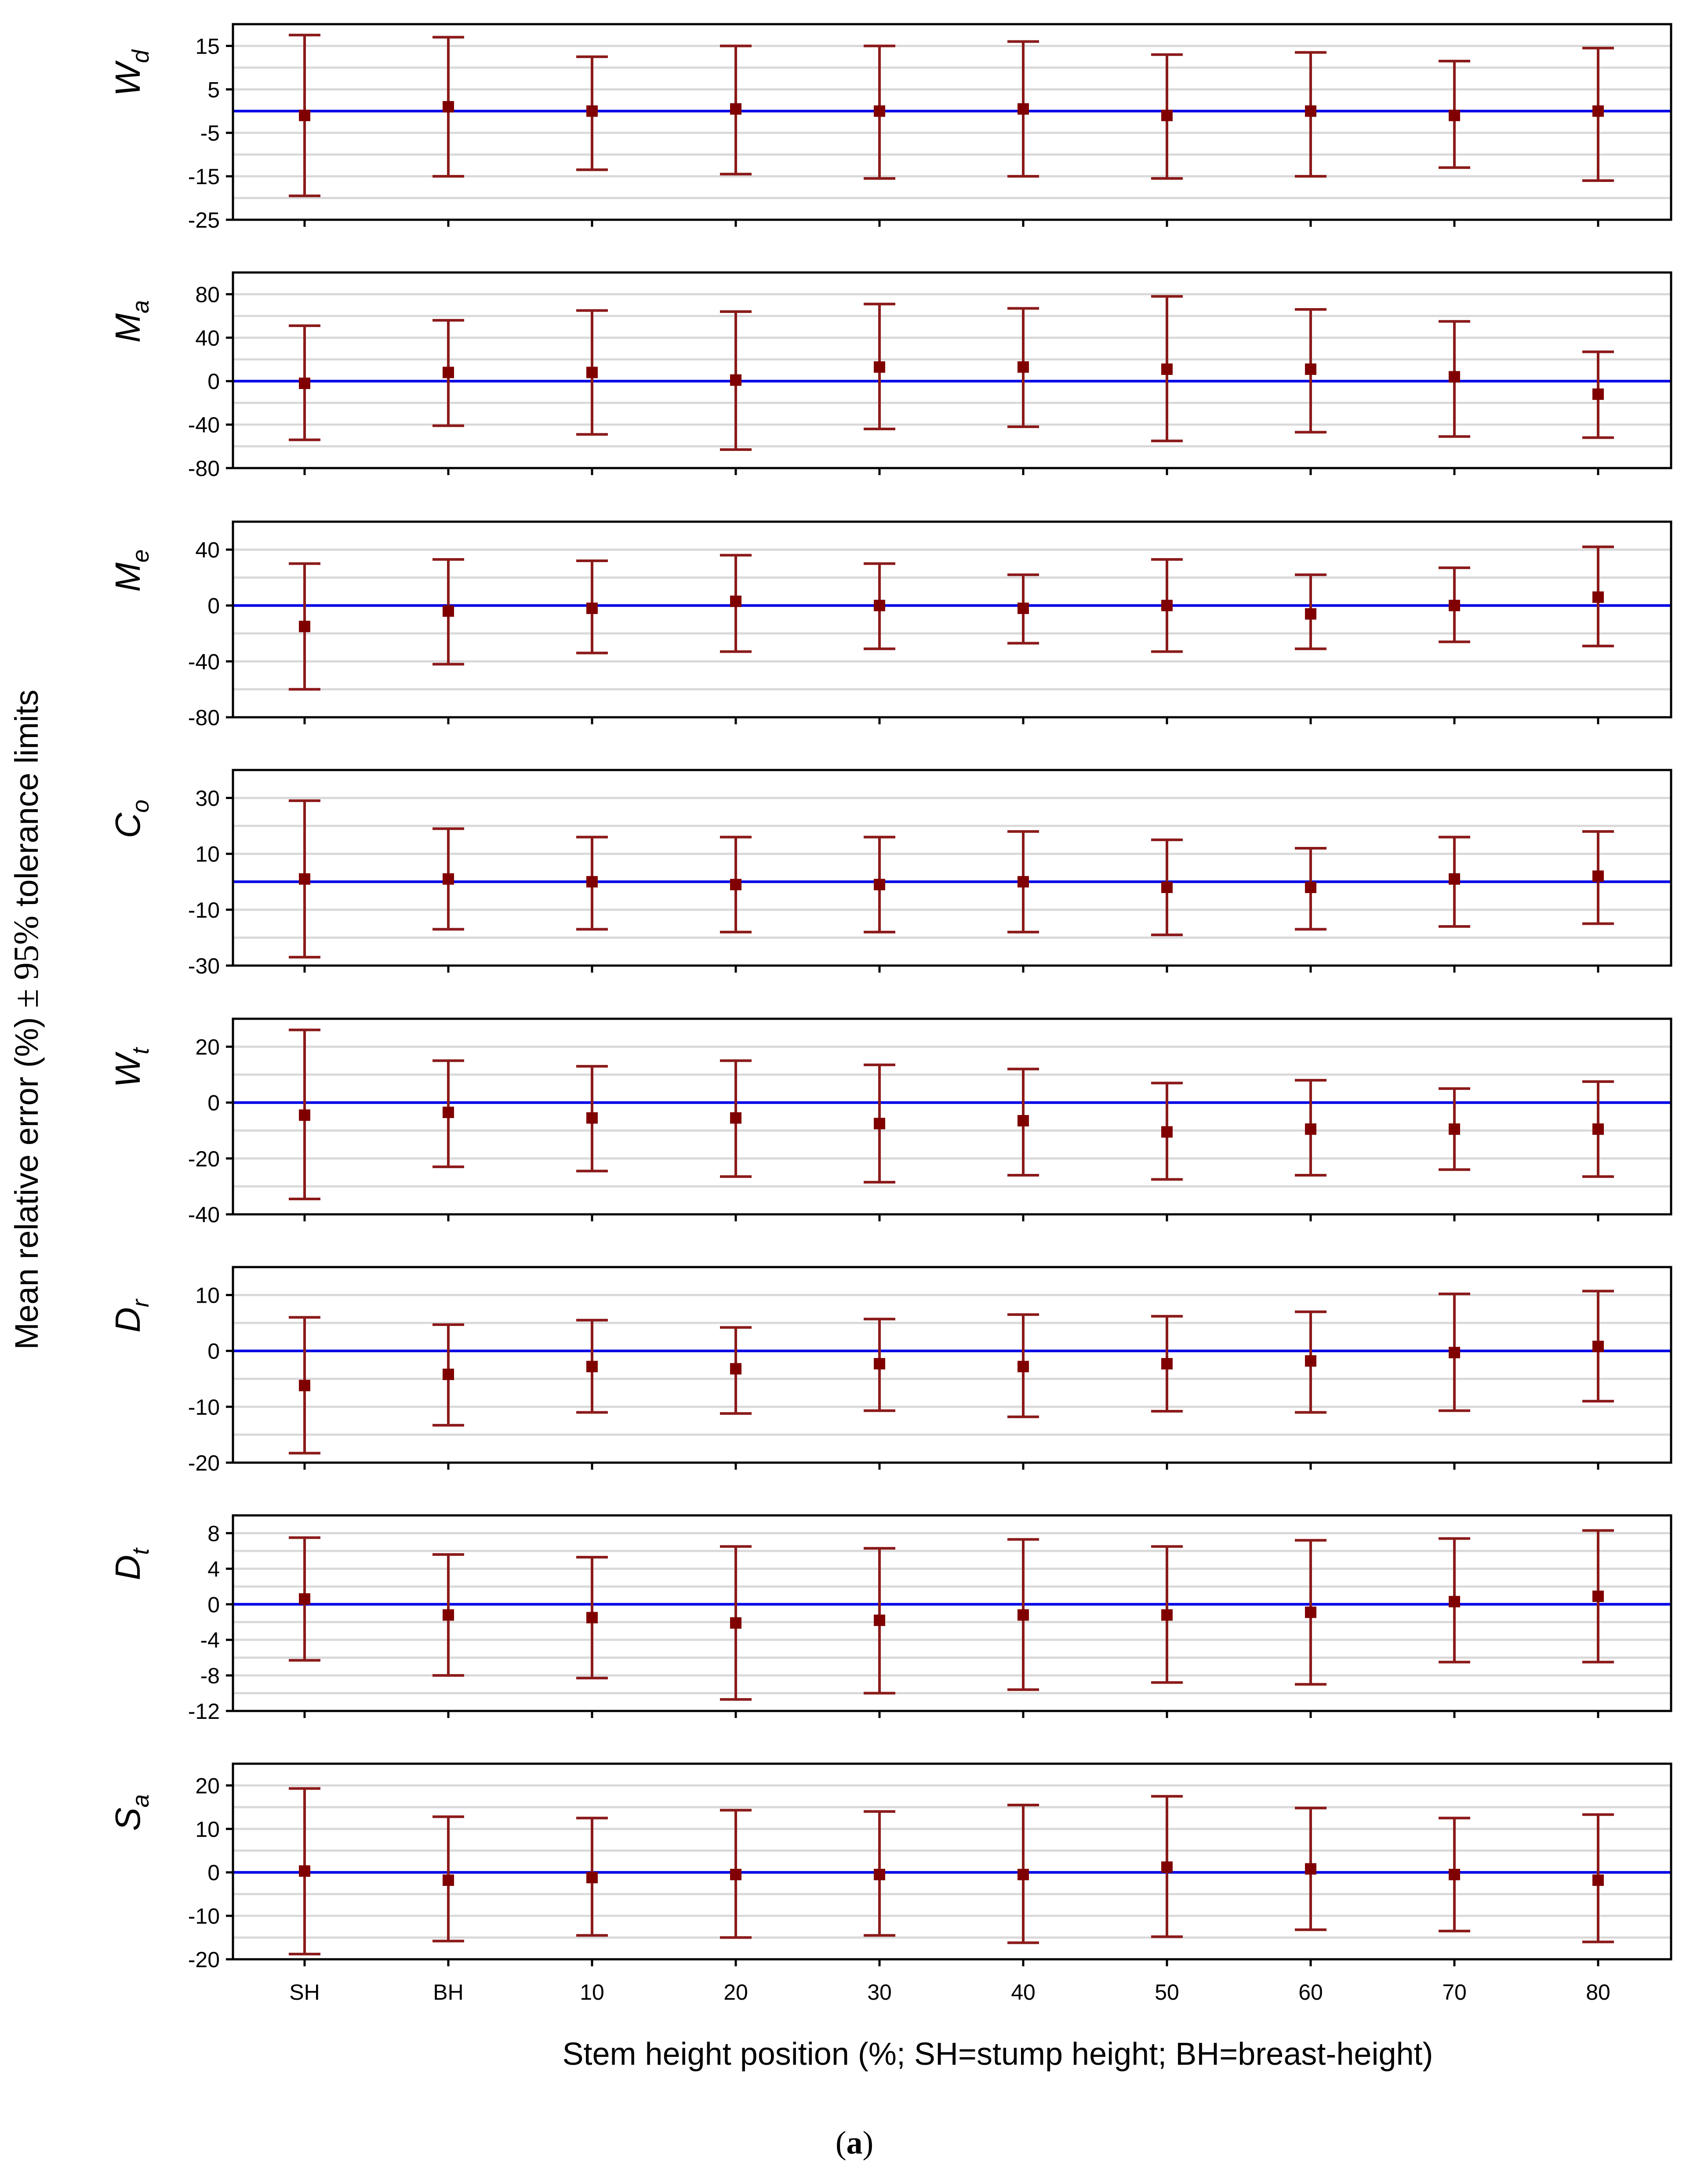 The image size is (1708, 2172). What do you see at coordinates (890, 873) in the screenshot?
I see `panel-co: 30 10 -10 -30 Co` at bounding box center [890, 873].